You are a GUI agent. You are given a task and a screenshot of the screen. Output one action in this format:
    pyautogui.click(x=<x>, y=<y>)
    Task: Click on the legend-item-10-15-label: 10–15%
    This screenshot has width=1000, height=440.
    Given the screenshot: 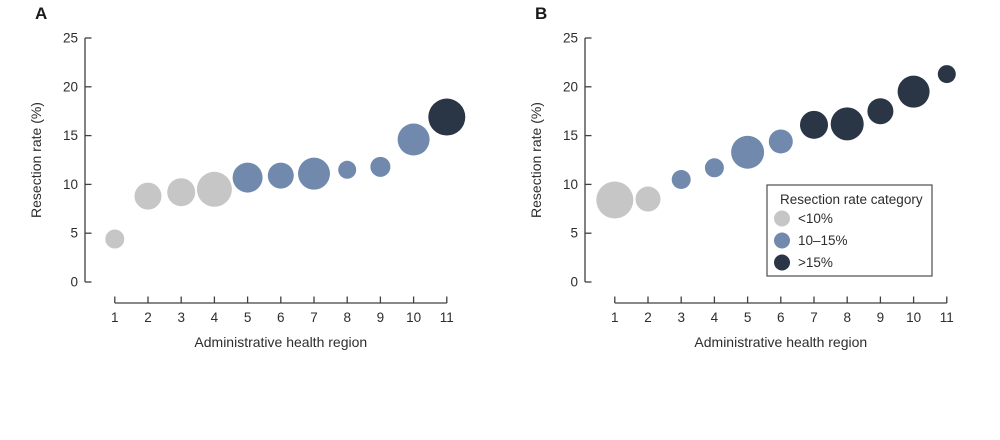 What is the action you would take?
    pyautogui.click(x=823, y=240)
    